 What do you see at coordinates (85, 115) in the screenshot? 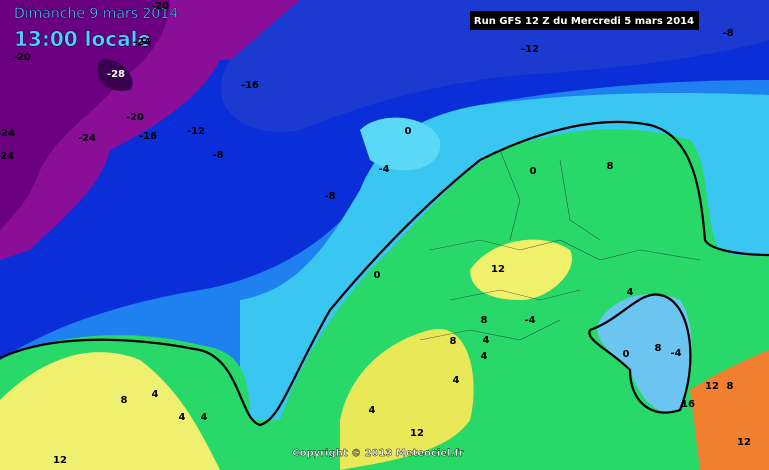
I see `zone-purple-dark` at bounding box center [85, 115].